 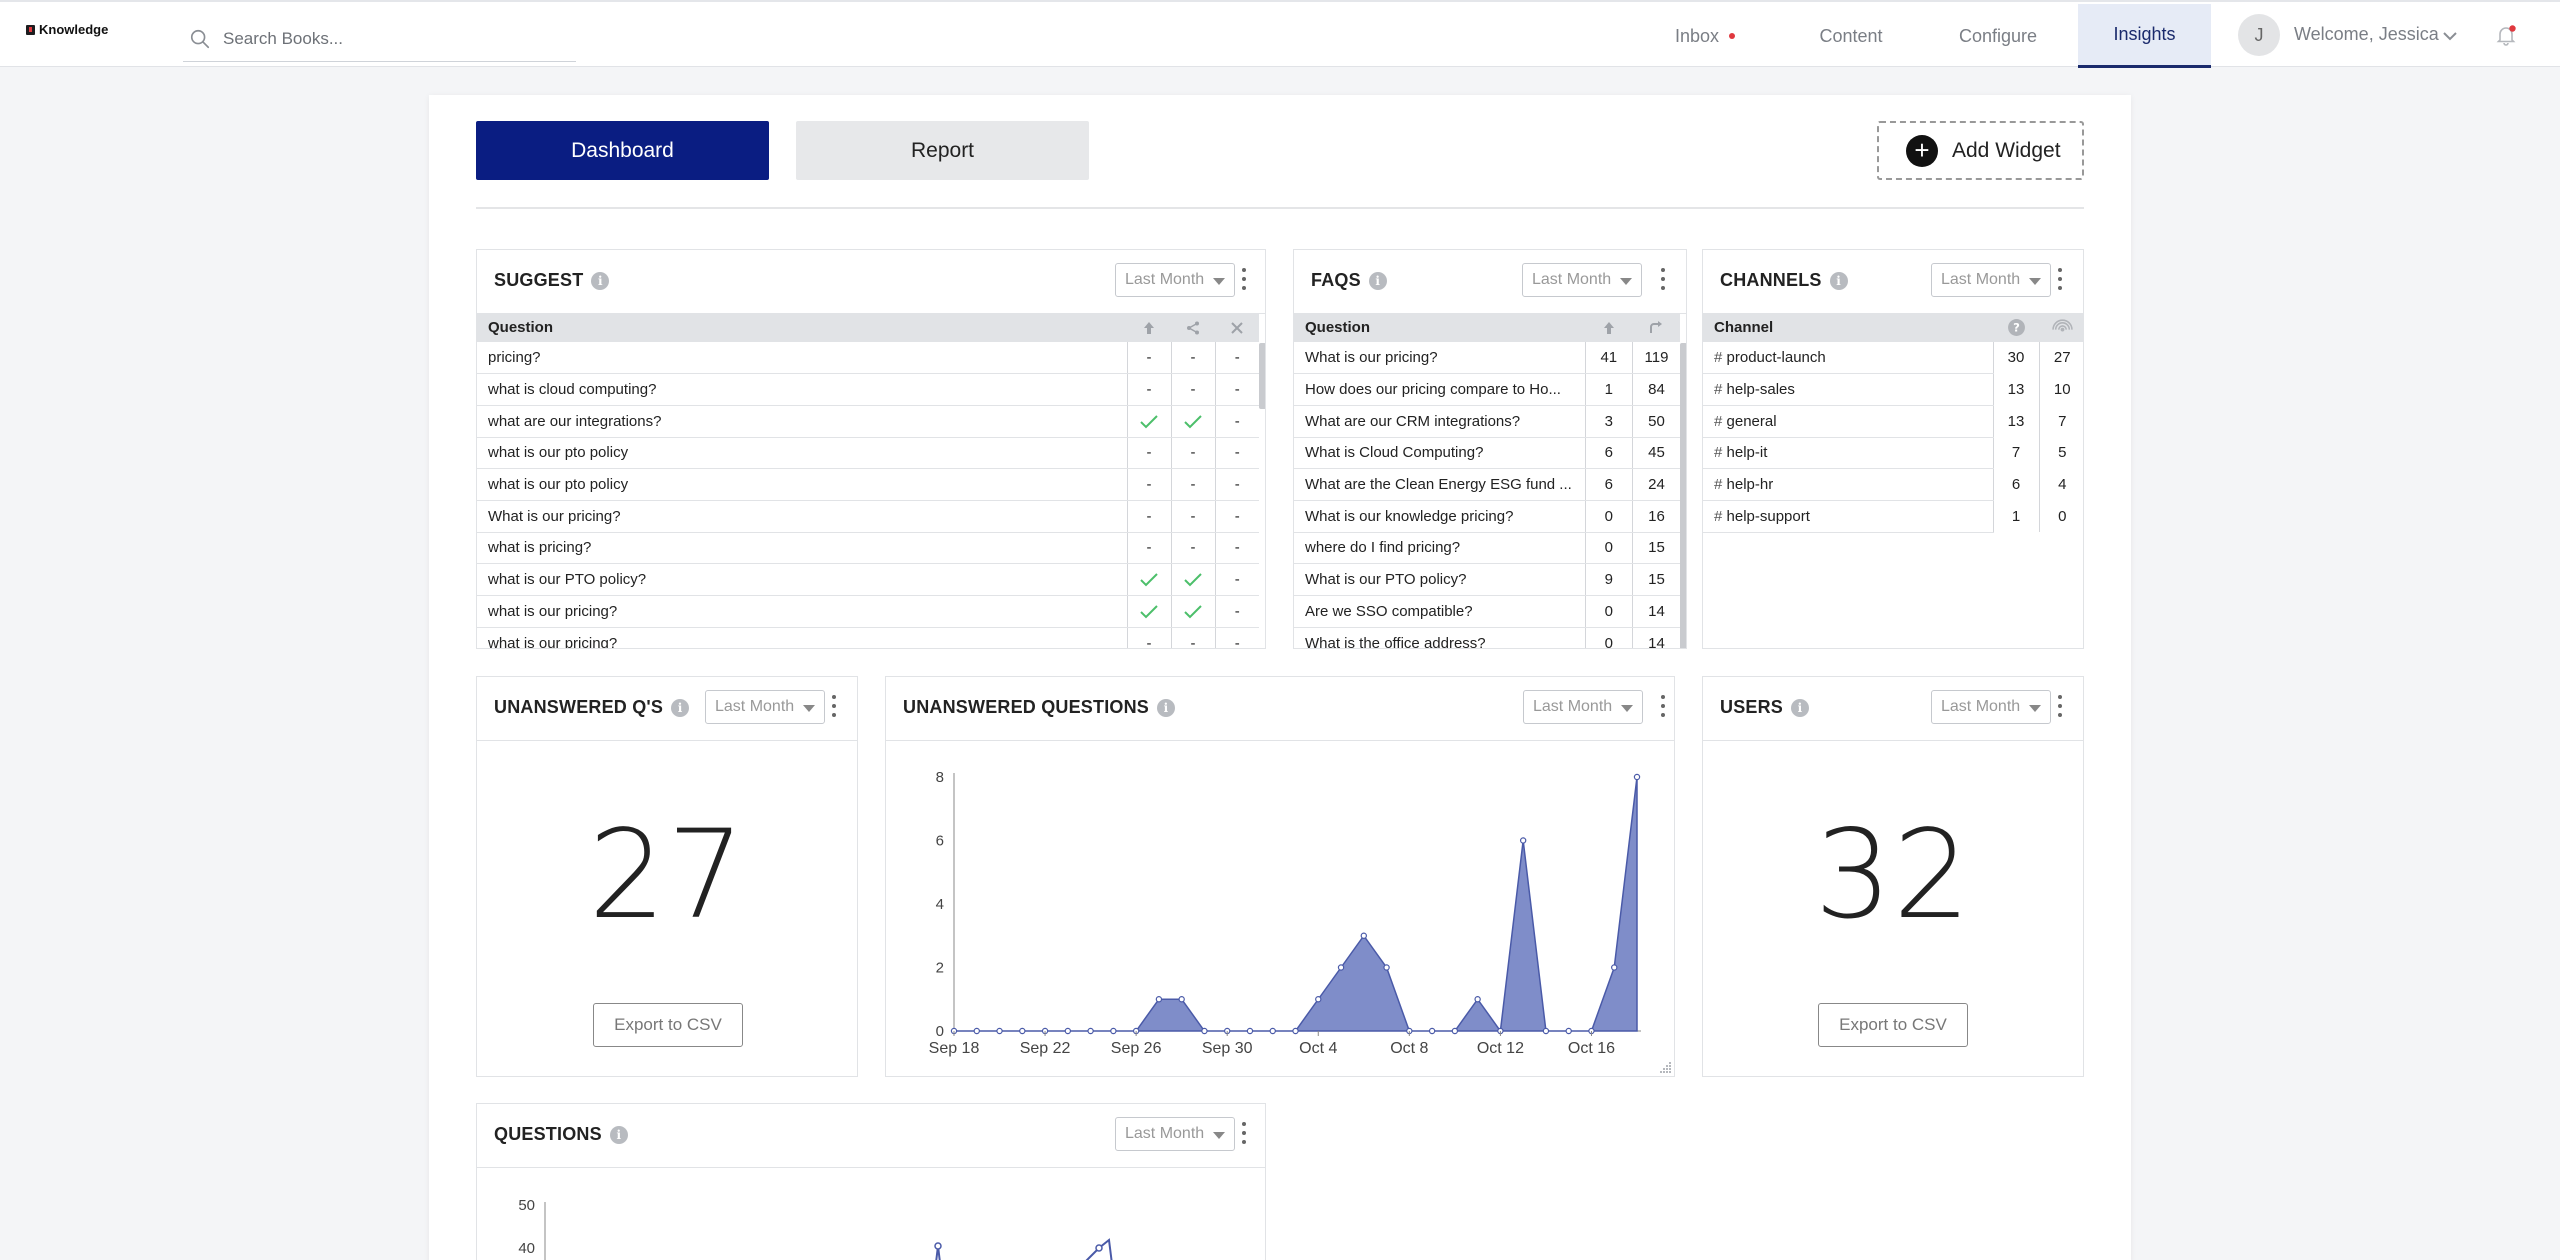 I want to click on table-row: what is our pricing? -, so click(x=868, y=611).